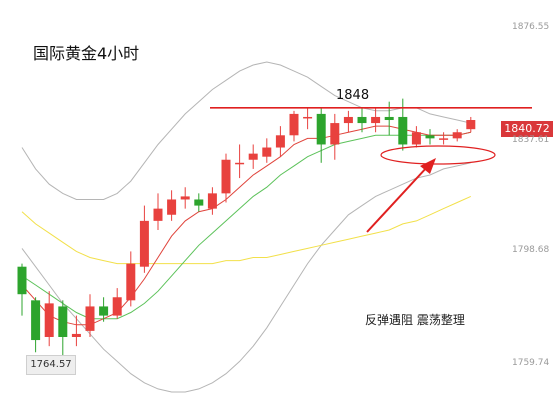 The image size is (554, 402). I want to click on y-tick-label: 1876.55, so click(531, 27).